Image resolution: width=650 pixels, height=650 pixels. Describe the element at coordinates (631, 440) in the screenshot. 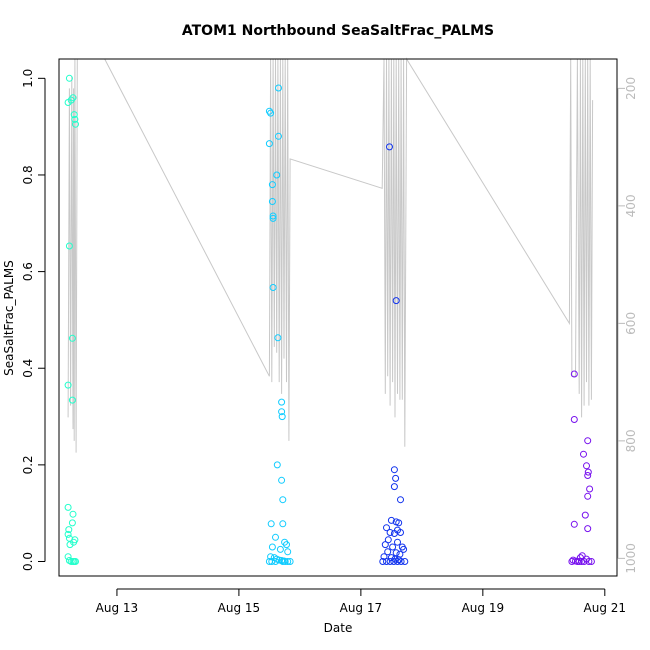

I see `secondary-tick-label: 800` at that location.